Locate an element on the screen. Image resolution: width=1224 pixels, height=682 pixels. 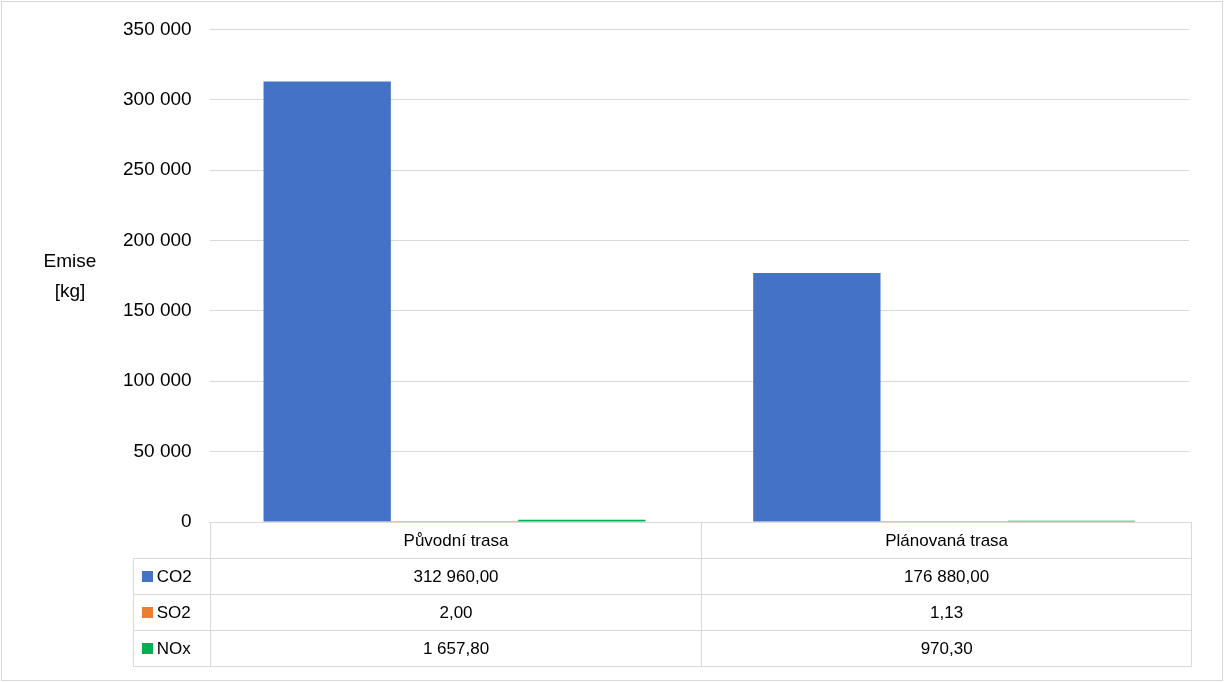
y-tick-label: 0 is located at coordinates (186, 521).